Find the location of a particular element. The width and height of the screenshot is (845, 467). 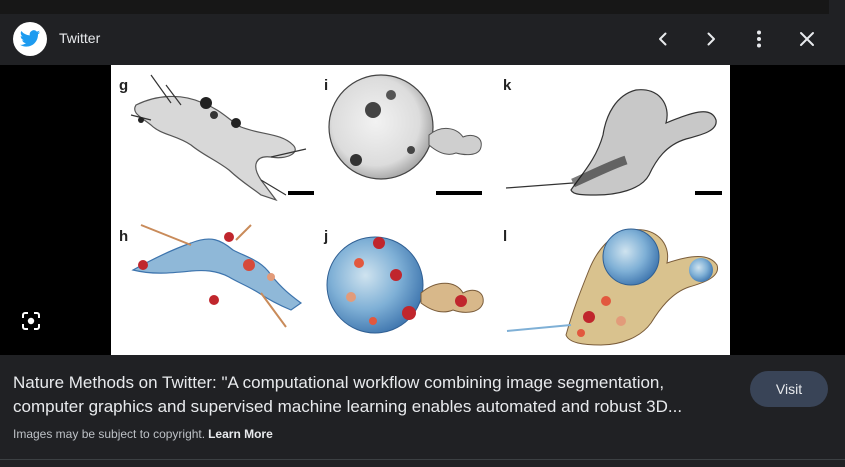

top-strip is located at coordinates (422, 7).